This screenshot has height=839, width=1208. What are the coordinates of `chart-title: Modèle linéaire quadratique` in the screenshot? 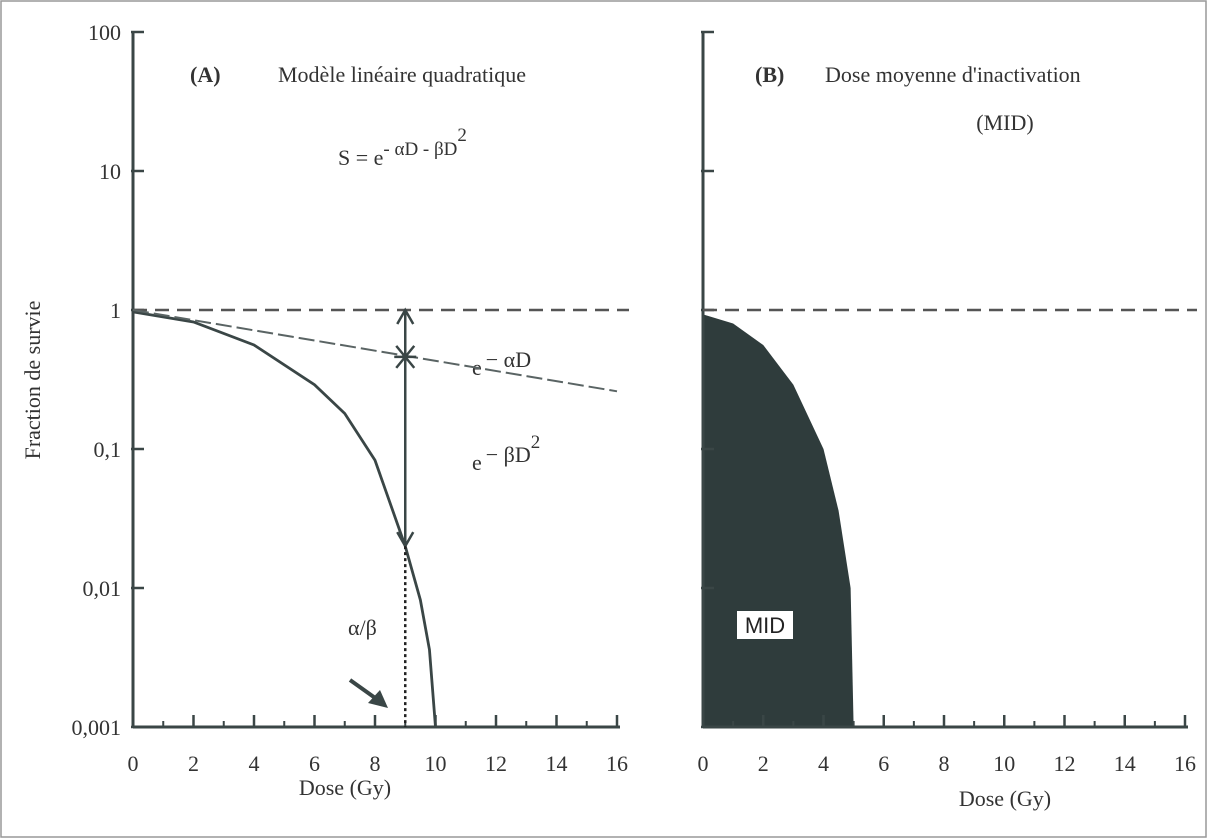 It's located at (402, 74).